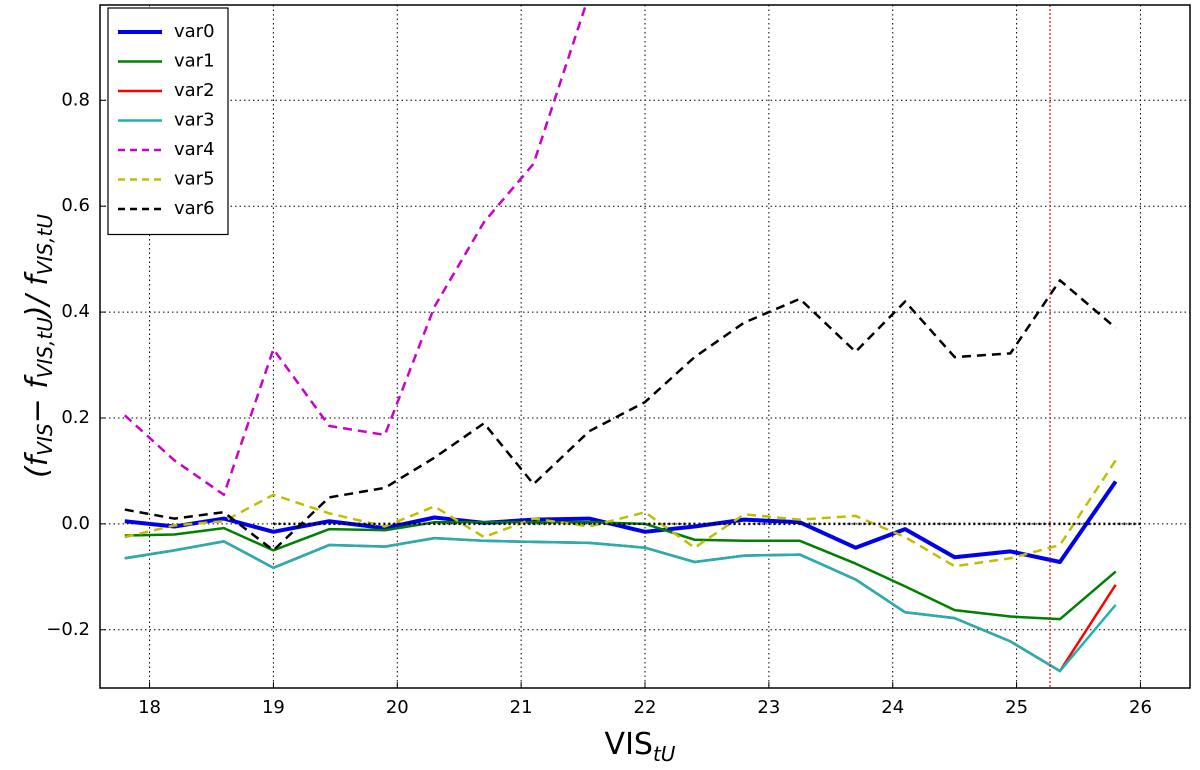 The image size is (1200, 770). What do you see at coordinates (273, 707) in the screenshot?
I see `x-tick-label: 19` at bounding box center [273, 707].